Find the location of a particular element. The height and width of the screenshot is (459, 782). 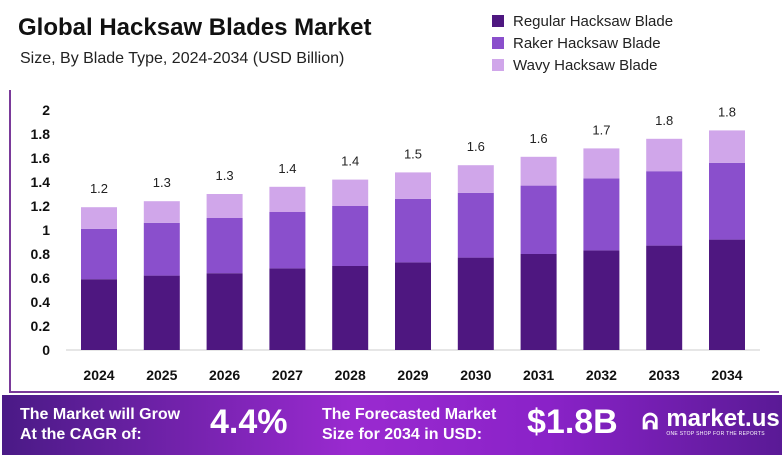

cagr-label: The Market will Grow At the CAGR of: is located at coordinates (100, 425).